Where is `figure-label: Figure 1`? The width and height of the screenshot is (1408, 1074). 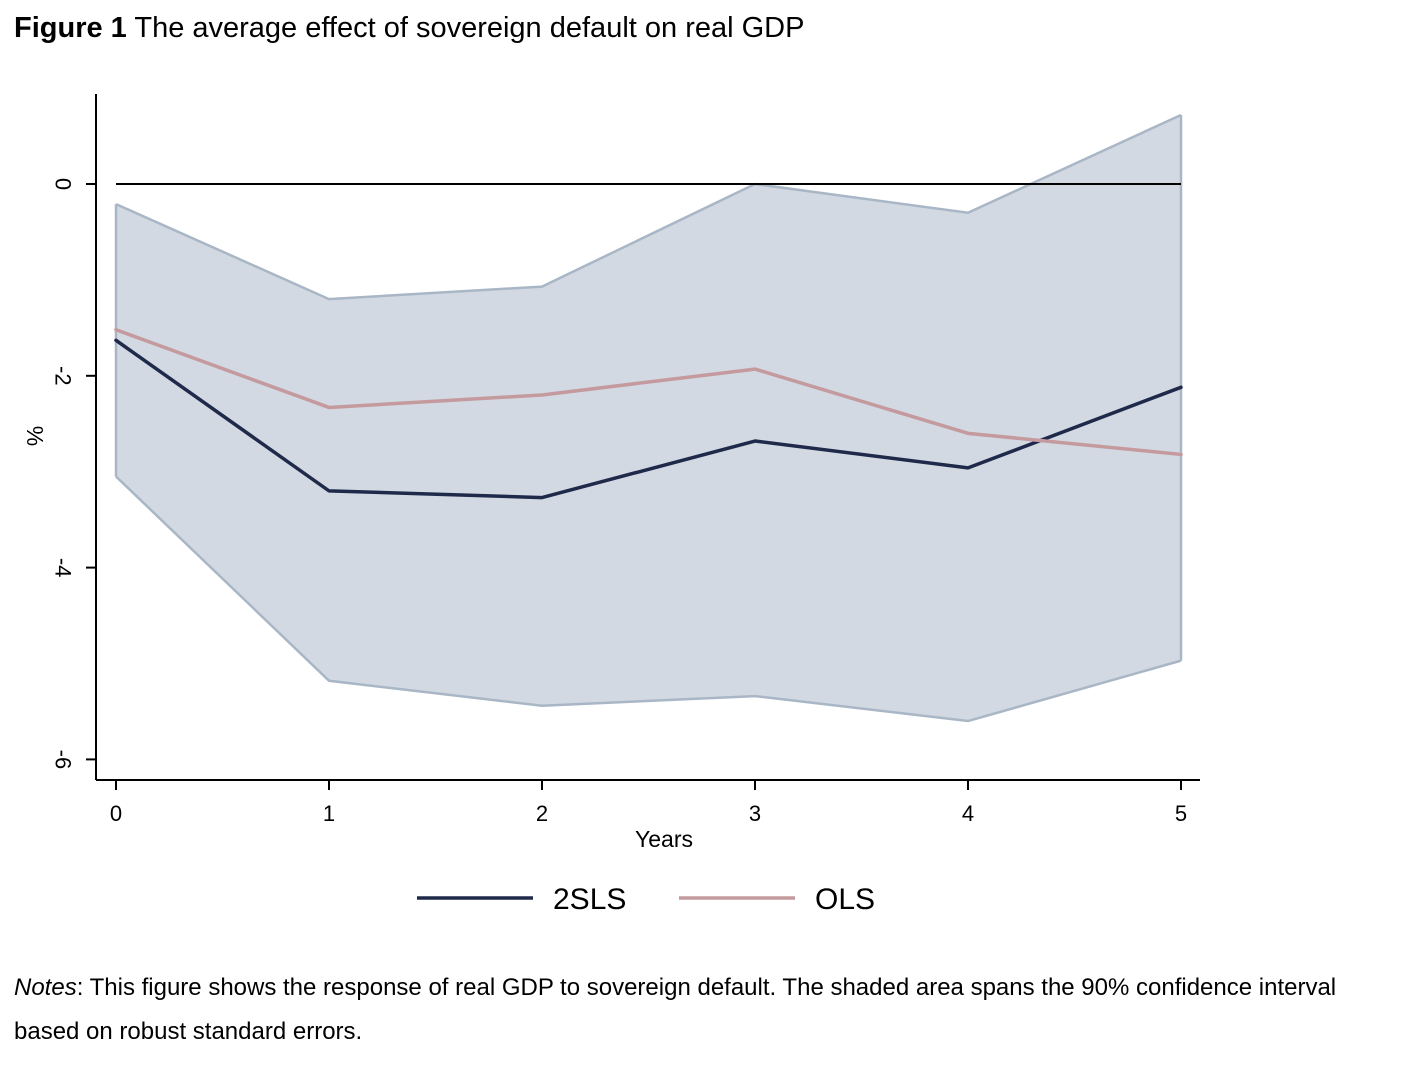
figure-label: Figure 1 is located at coordinates (70, 28).